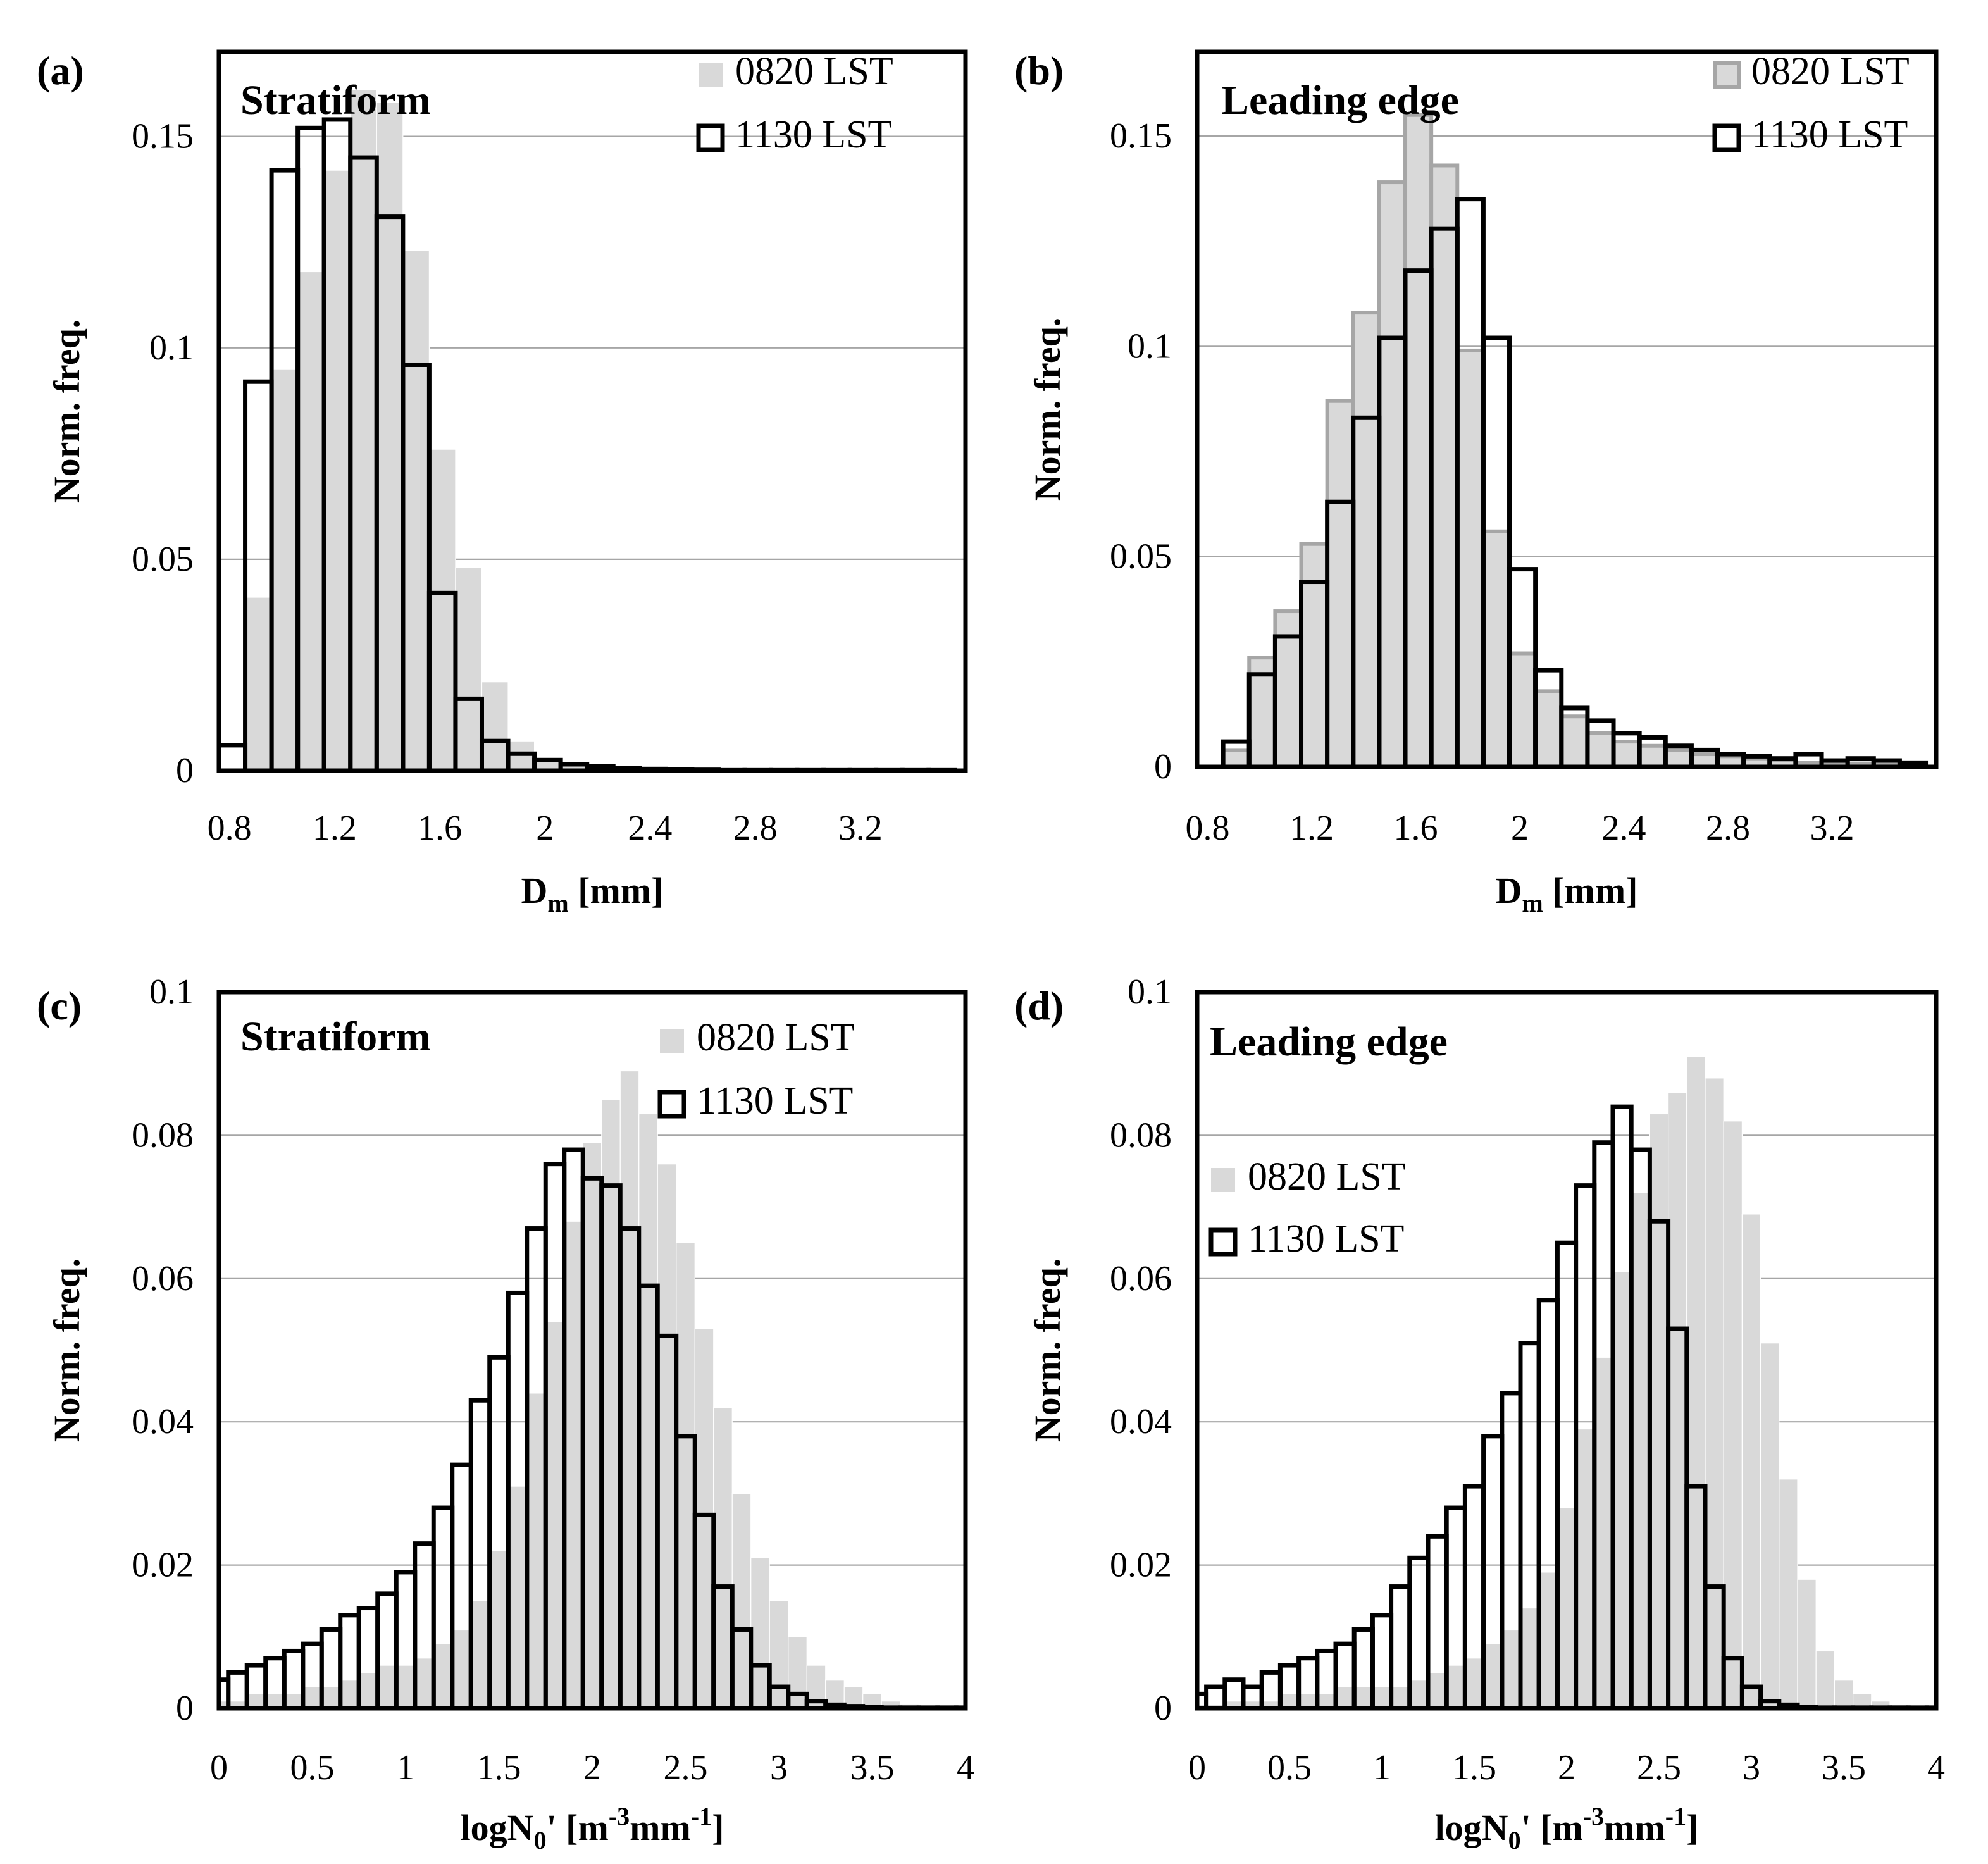 Image resolution: width=1988 pixels, height=1864 pixels. What do you see at coordinates (686, 1767) in the screenshot?
I see `x-tick-label: 2.5` at bounding box center [686, 1767].